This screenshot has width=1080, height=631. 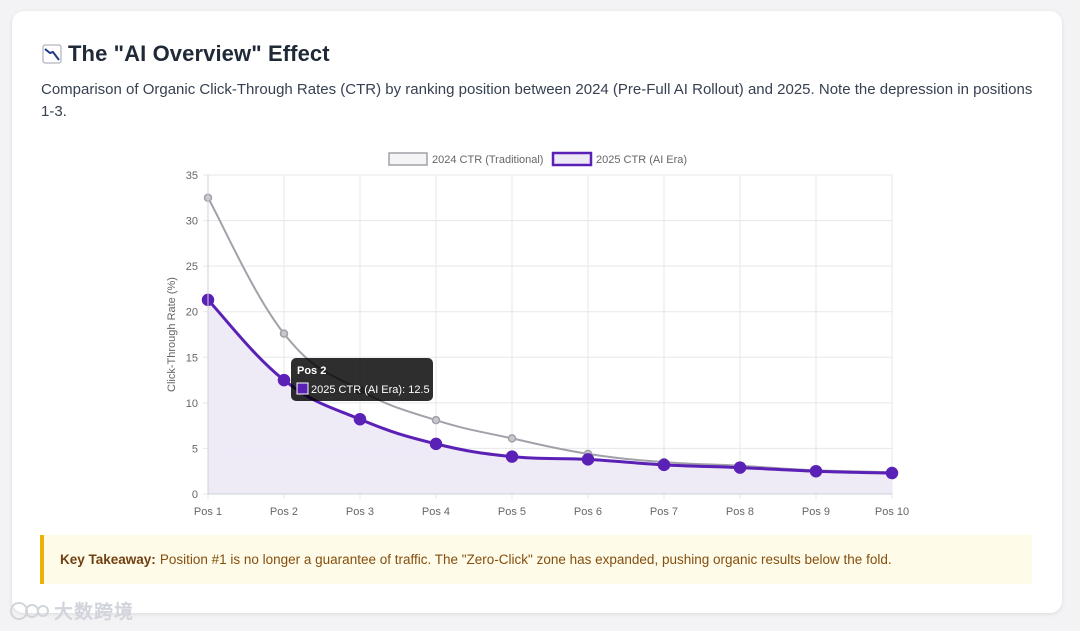 What do you see at coordinates (94, 612) in the screenshot?
I see `watermark-text: 大数跨境` at bounding box center [94, 612].